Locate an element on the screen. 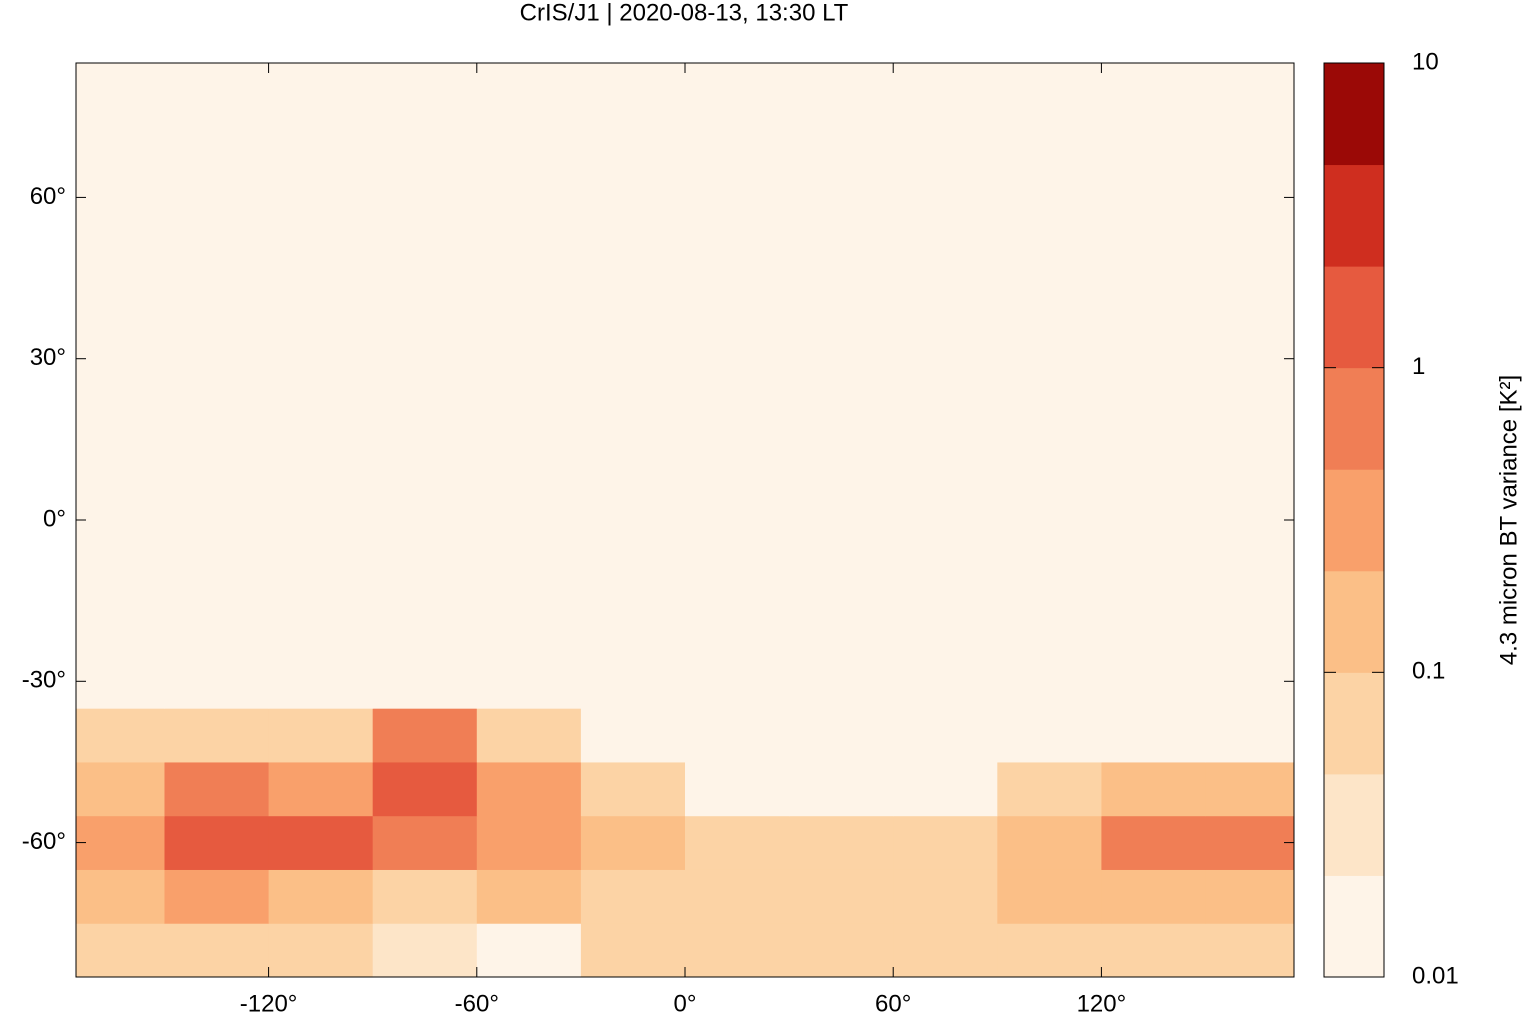 Image resolution: width=1522 pixels, height=1020 pixels. colorbar-label: 4.3 micron BT variance [K²] is located at coordinates (1508, 520).